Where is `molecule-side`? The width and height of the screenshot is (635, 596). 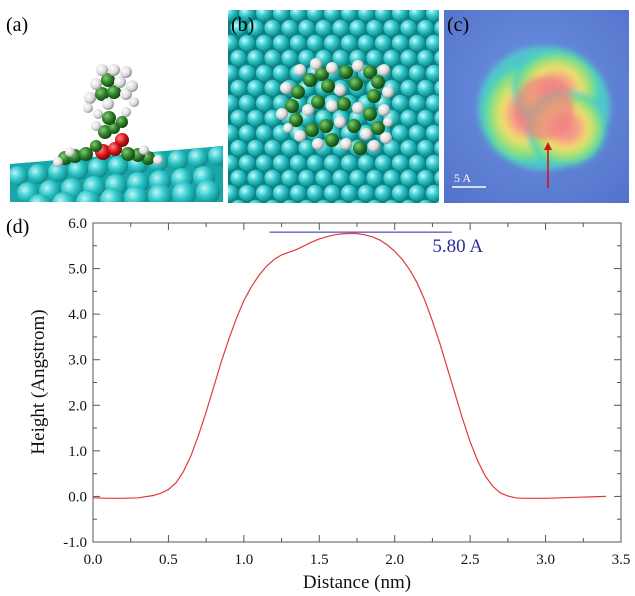
molecule-side is located at coordinates (108, 115).